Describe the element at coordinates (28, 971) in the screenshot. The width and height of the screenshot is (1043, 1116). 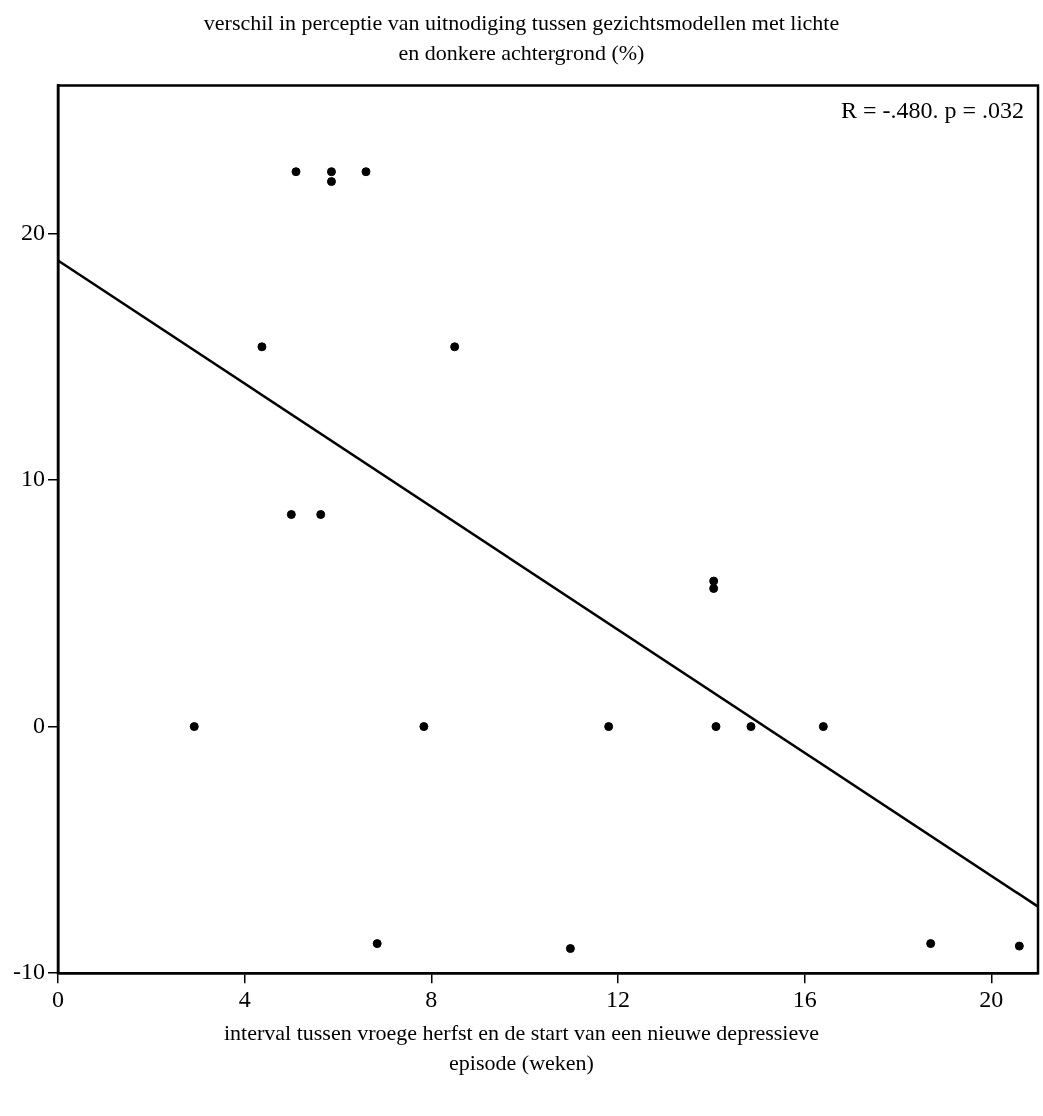
I see `y-tick-label: -10` at that location.